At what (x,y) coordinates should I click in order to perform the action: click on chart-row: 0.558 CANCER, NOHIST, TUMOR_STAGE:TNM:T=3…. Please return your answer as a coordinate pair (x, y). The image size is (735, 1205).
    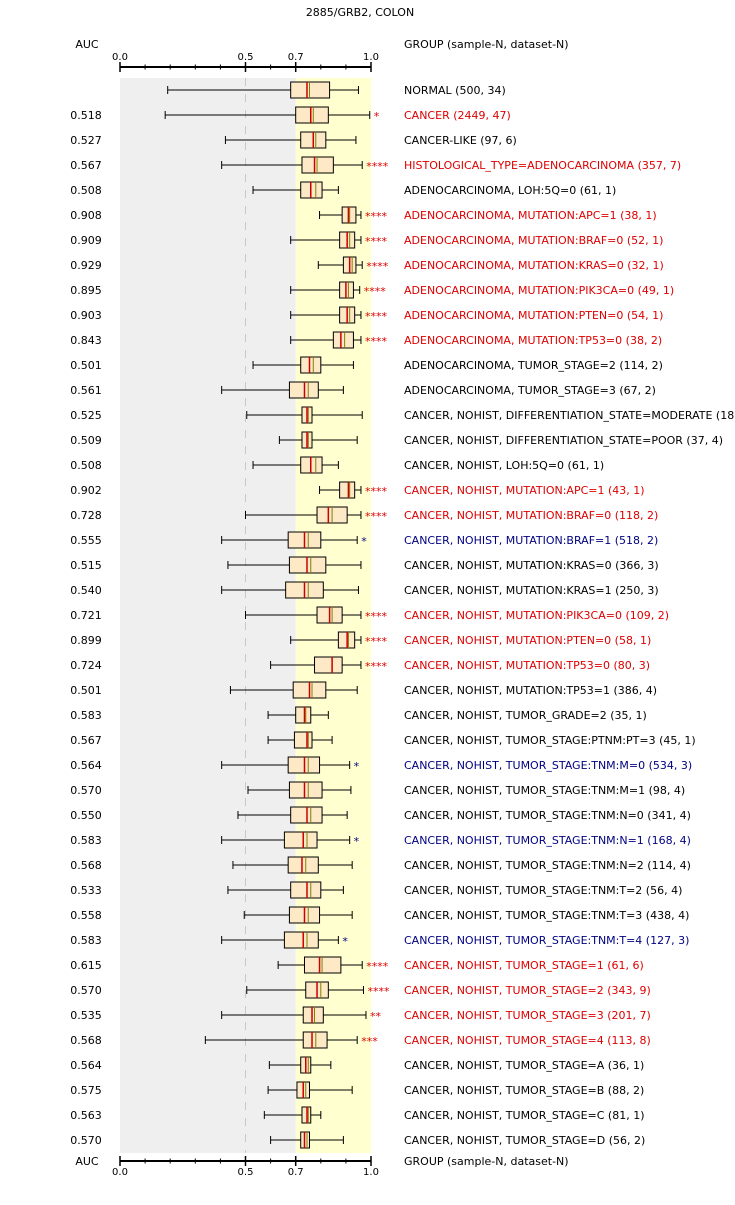
    Looking at the image, I should click on (379, 915).